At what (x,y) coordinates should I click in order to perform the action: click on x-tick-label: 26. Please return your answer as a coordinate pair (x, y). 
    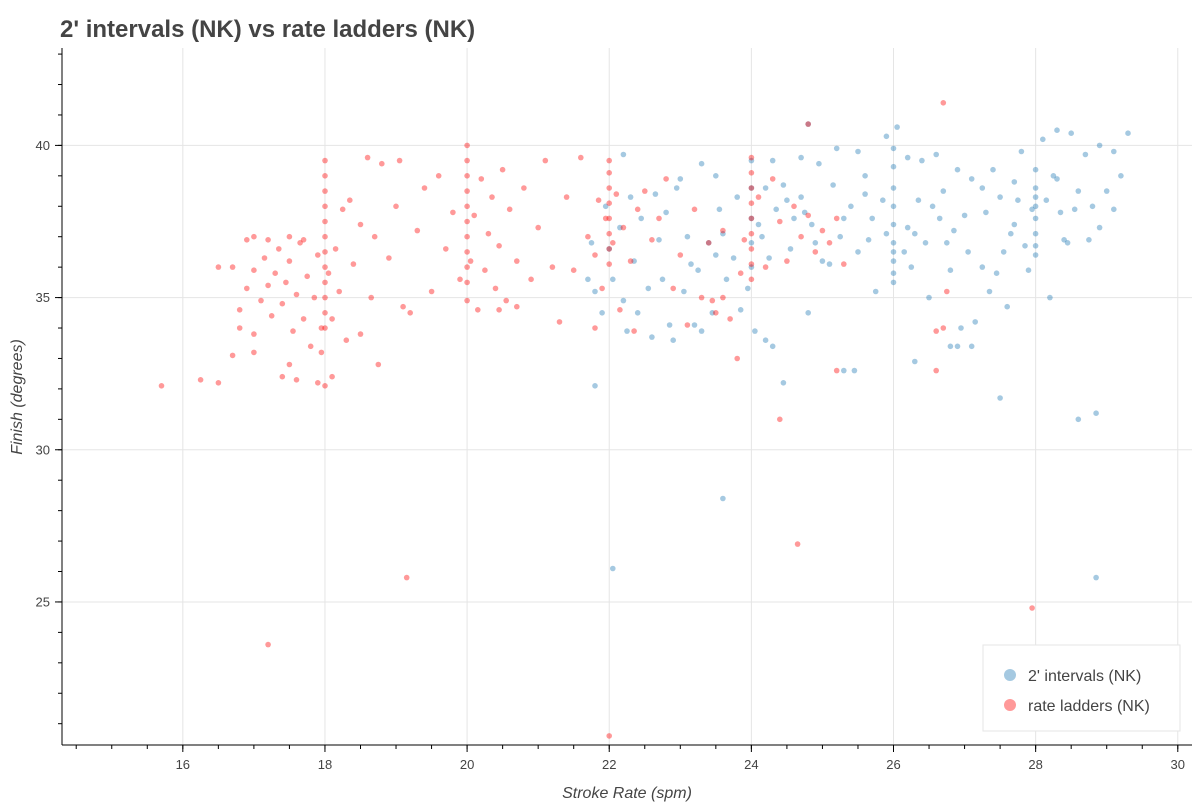
    Looking at the image, I should click on (893, 764).